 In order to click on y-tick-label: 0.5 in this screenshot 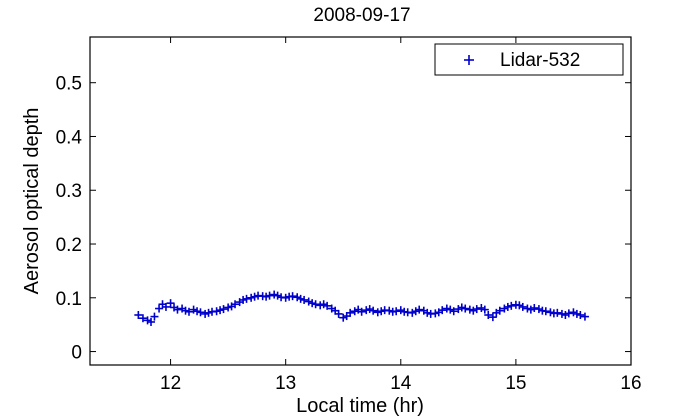, I will do `click(69, 84)`.